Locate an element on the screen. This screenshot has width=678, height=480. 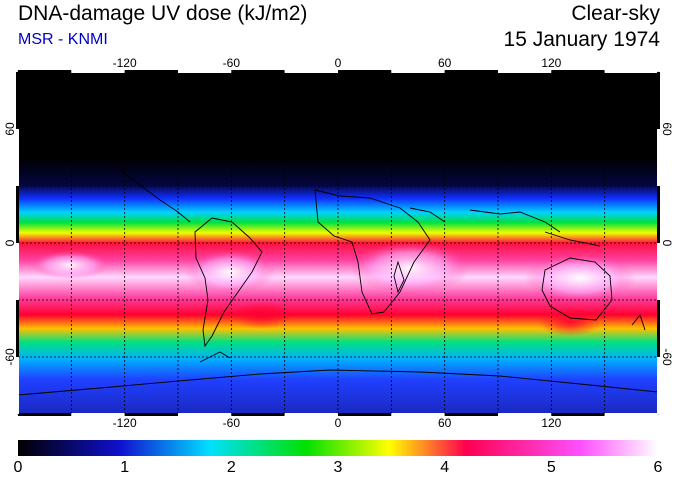
lat-tick-right: 0 is located at coordinates (667, 243).